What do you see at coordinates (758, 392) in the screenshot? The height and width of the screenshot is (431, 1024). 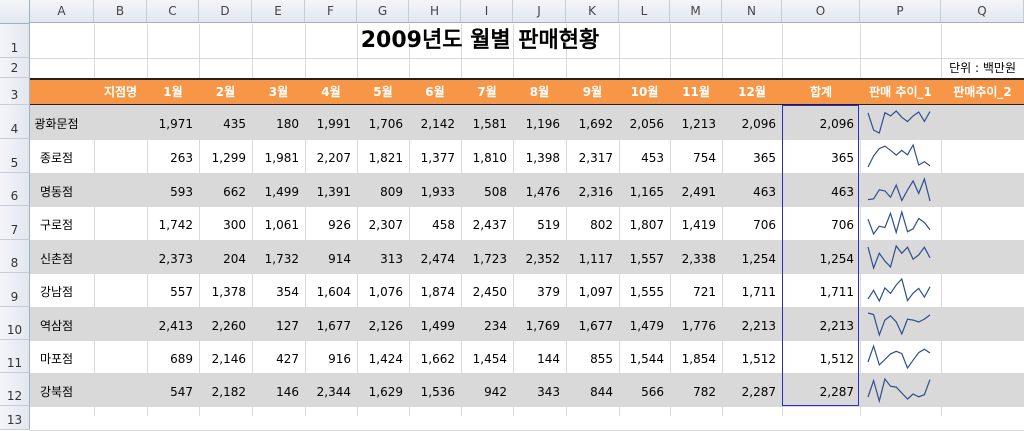 I see `month-value-cell: 2,287` at bounding box center [758, 392].